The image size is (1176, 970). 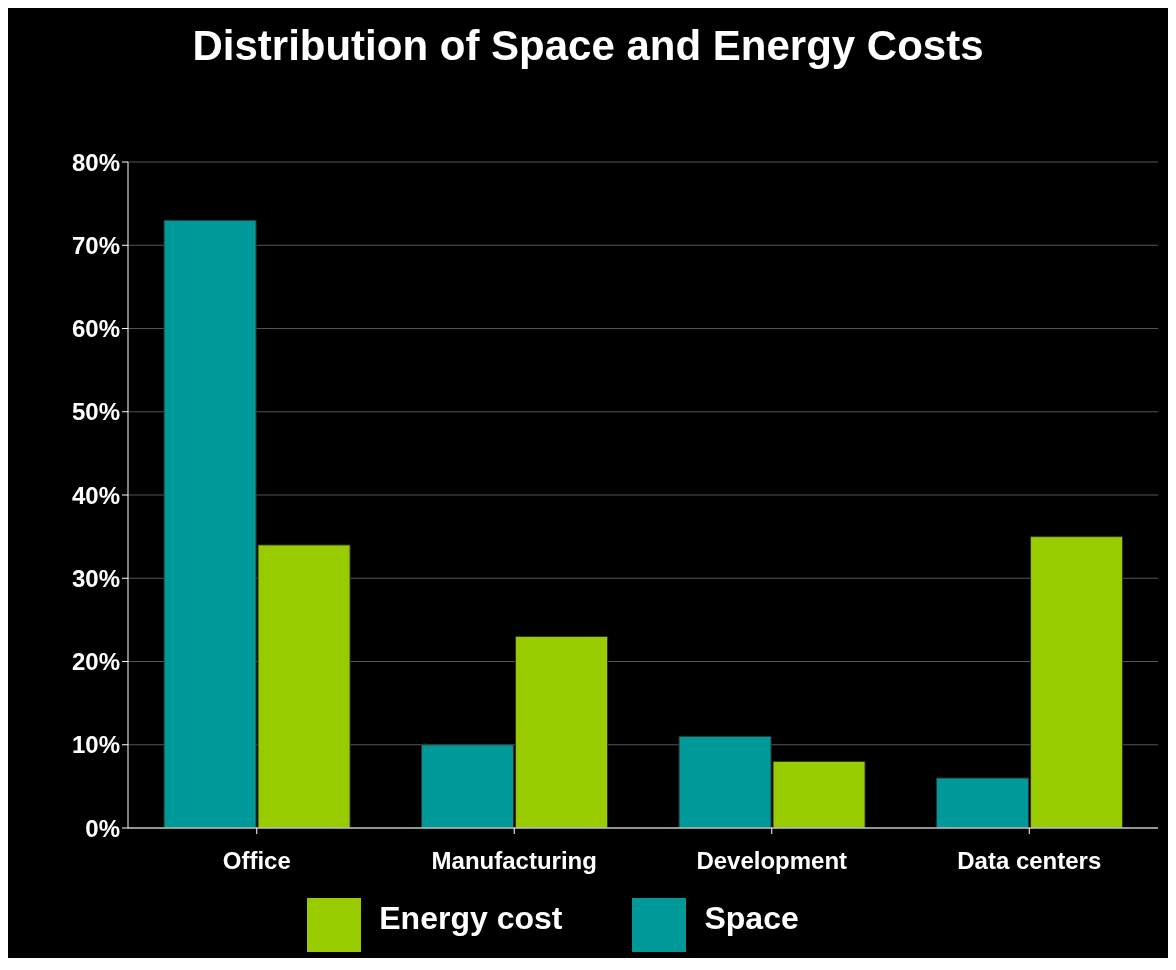 I want to click on chart-title: Distribution of Space and Energy Costs, so click(x=588, y=46).